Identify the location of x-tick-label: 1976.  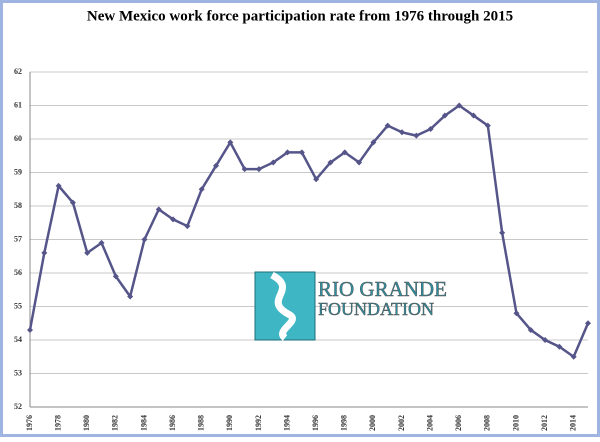
(29, 423).